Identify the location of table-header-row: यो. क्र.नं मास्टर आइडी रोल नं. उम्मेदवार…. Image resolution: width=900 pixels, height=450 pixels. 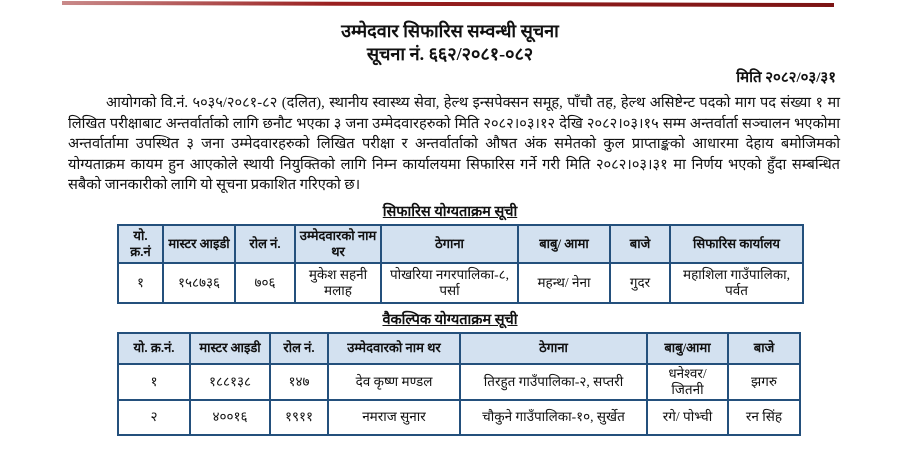
(460, 243).